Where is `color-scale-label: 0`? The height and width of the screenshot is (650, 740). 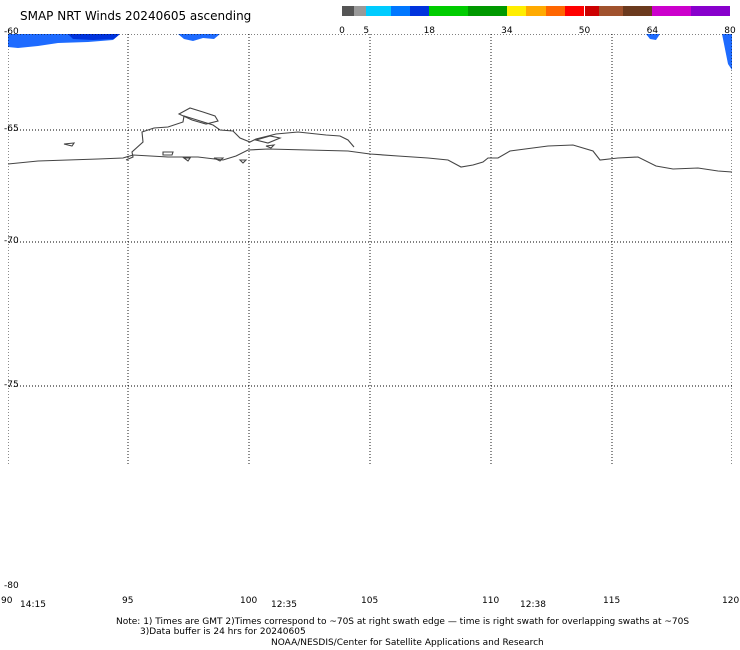
color-scale-label: 0 is located at coordinates (342, 31).